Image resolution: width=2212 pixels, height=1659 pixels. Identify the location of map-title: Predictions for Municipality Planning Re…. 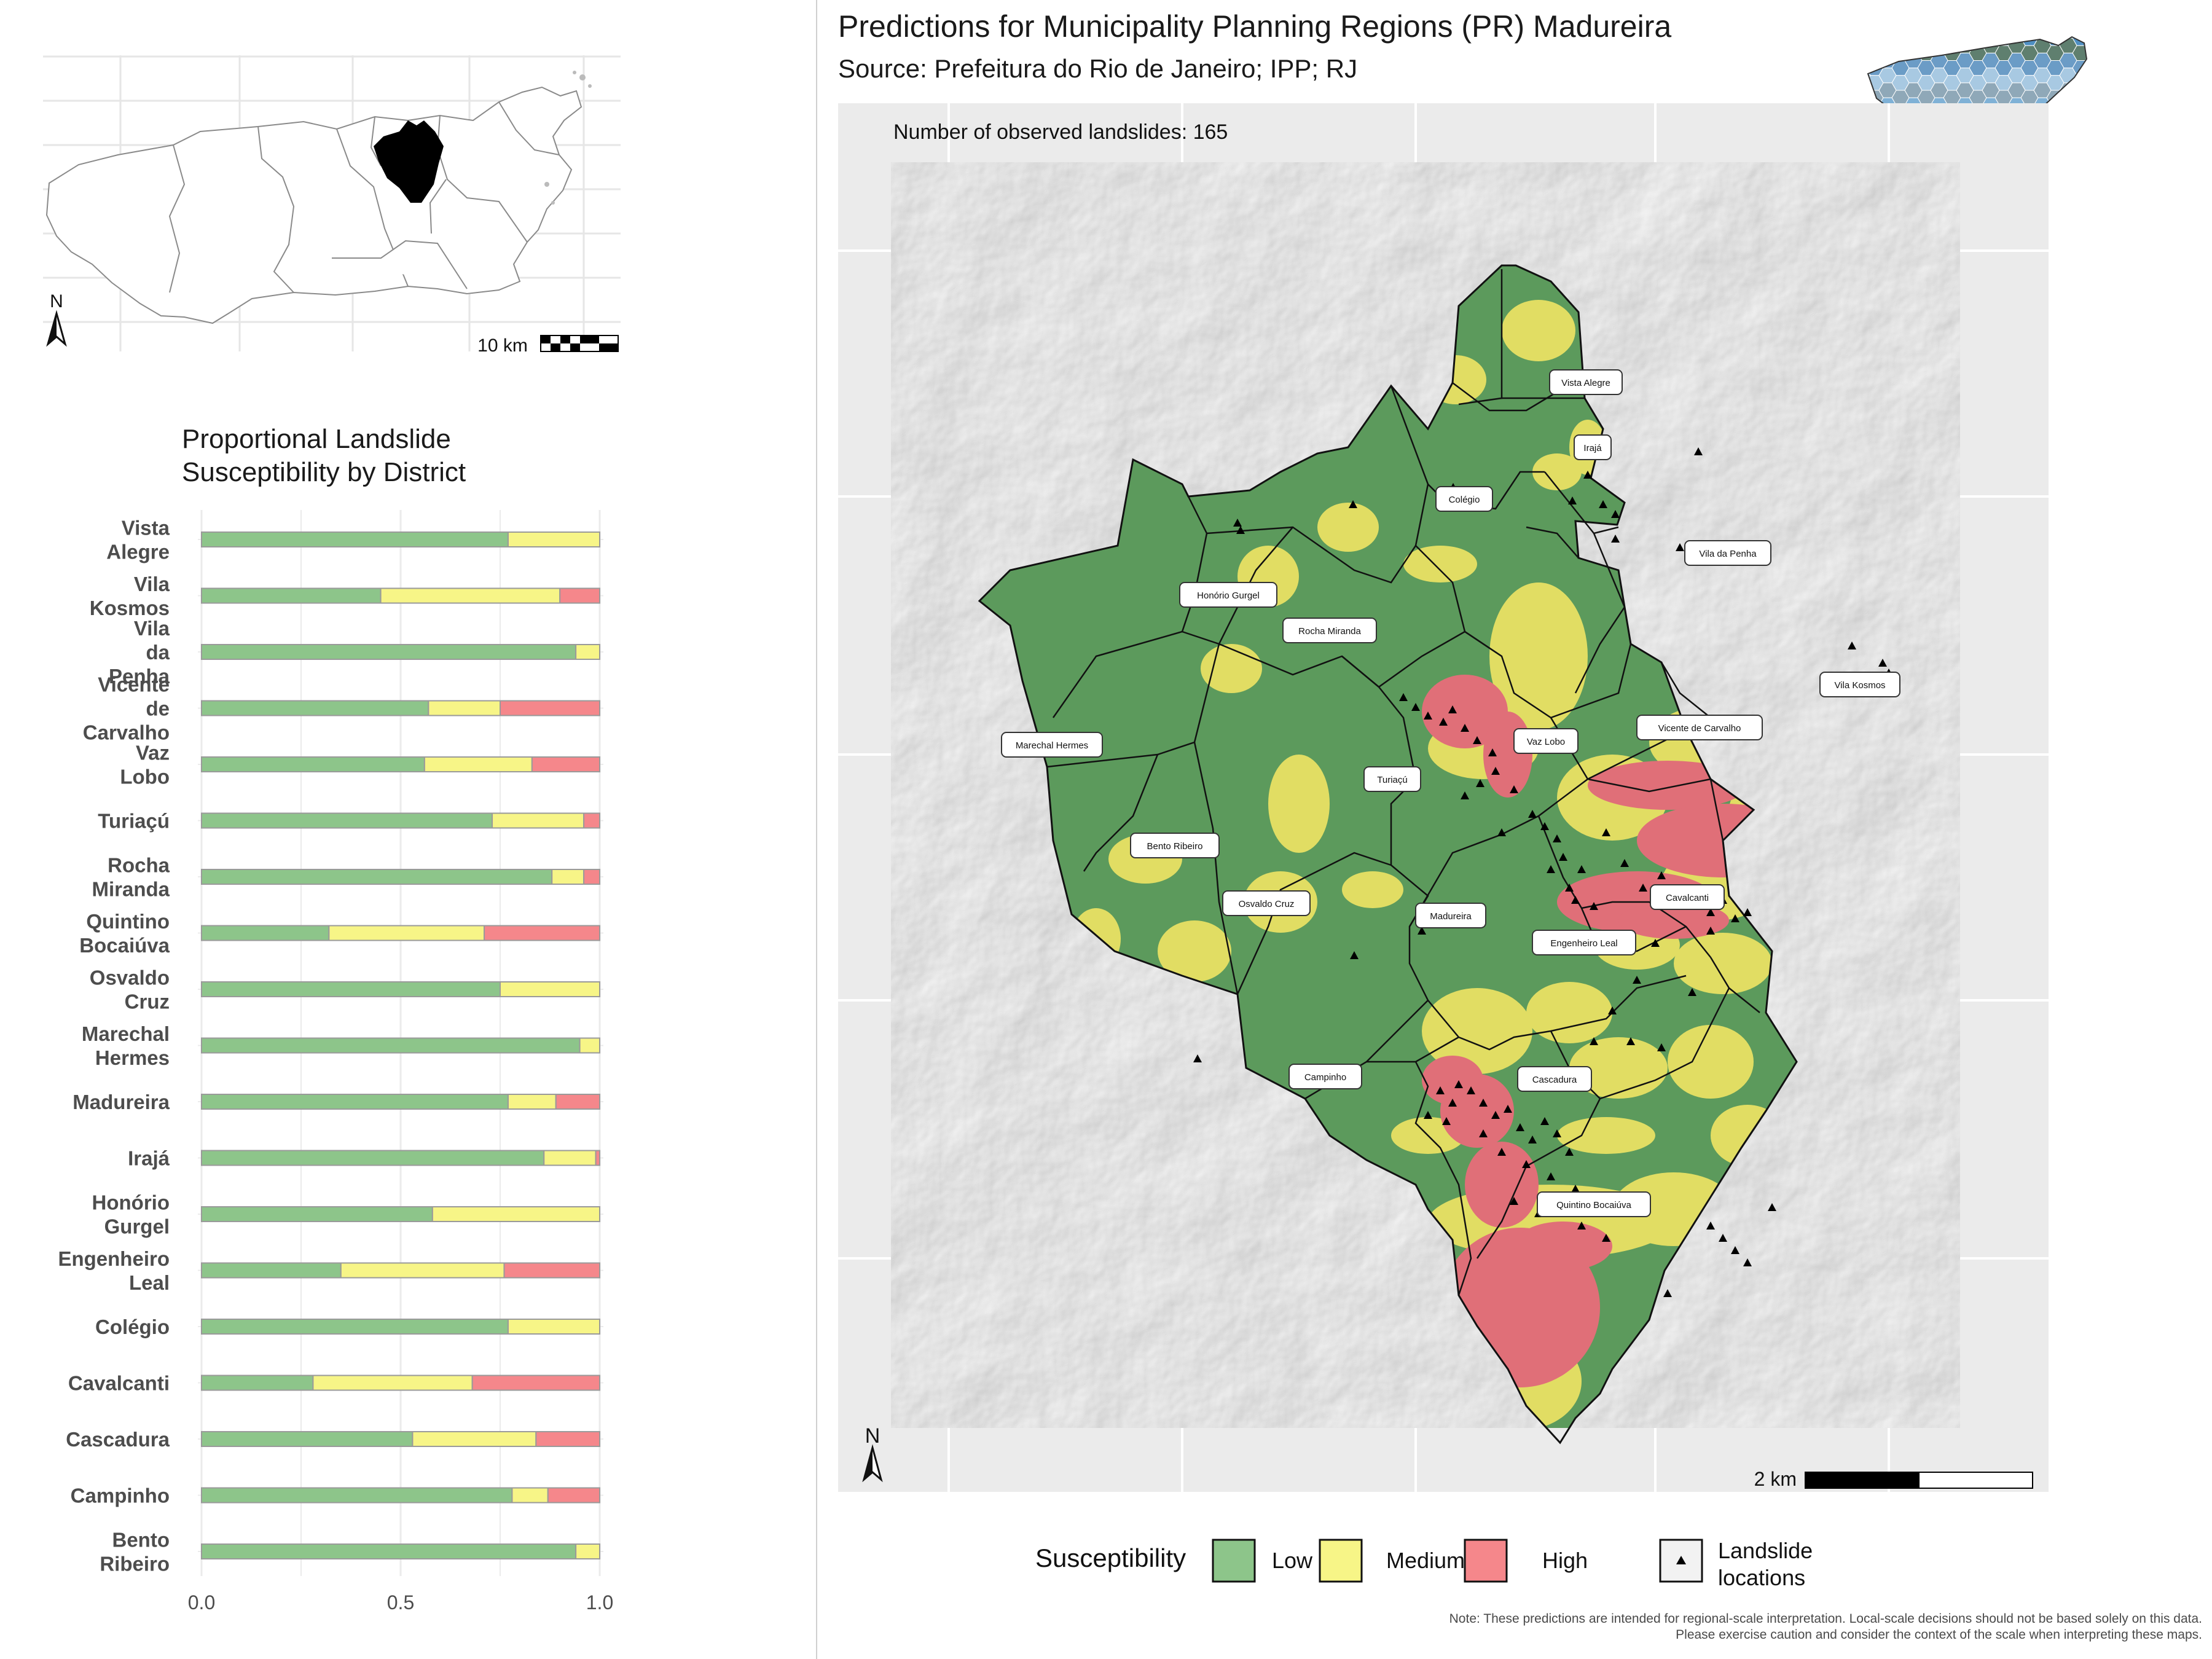
(1255, 26).